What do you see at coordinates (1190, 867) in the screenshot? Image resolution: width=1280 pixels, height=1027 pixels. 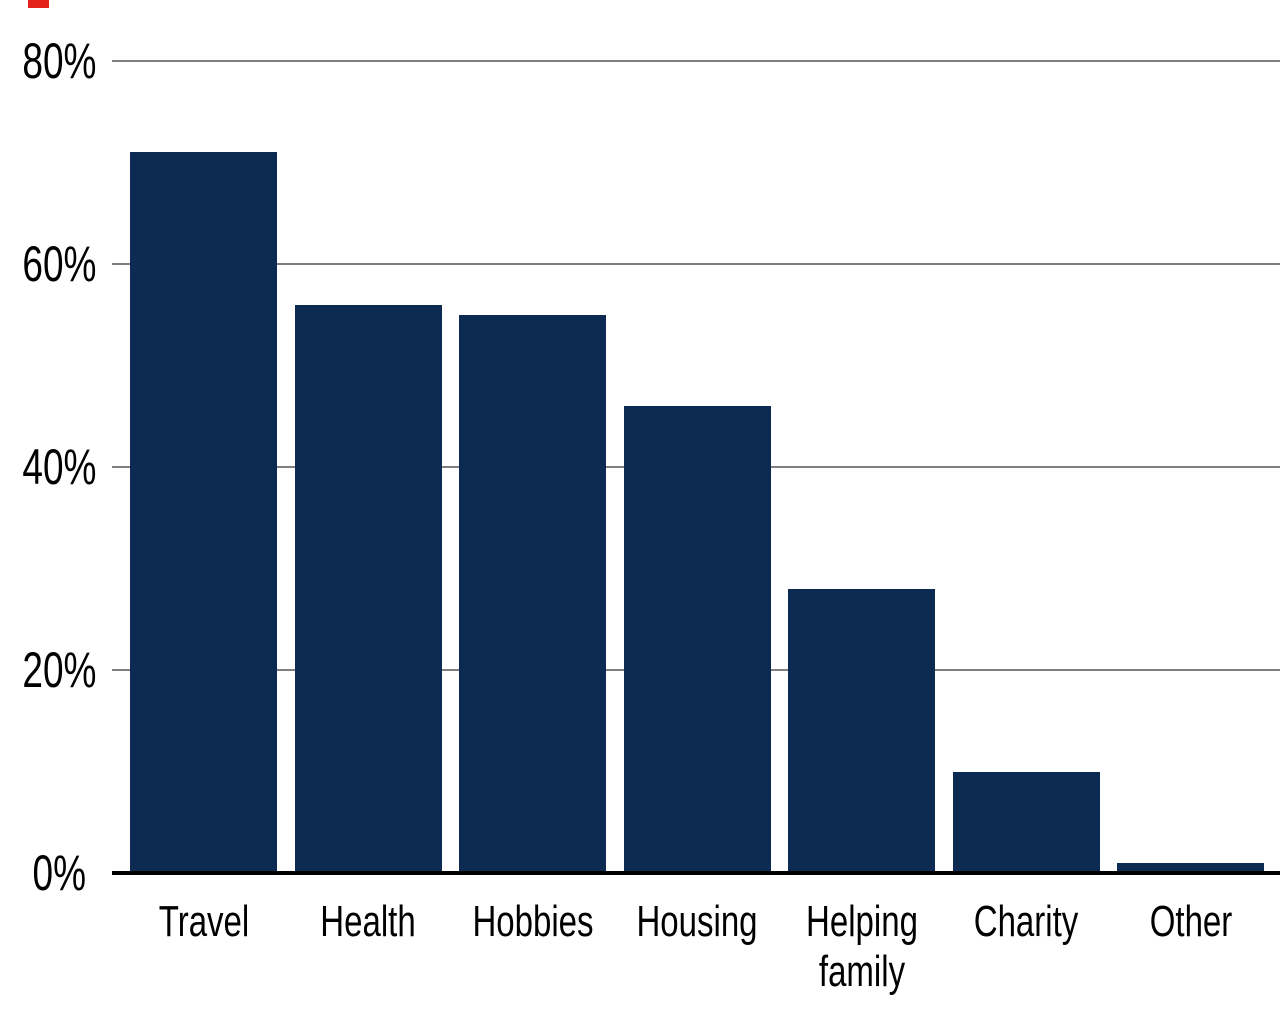 I see `bar-other` at bounding box center [1190, 867].